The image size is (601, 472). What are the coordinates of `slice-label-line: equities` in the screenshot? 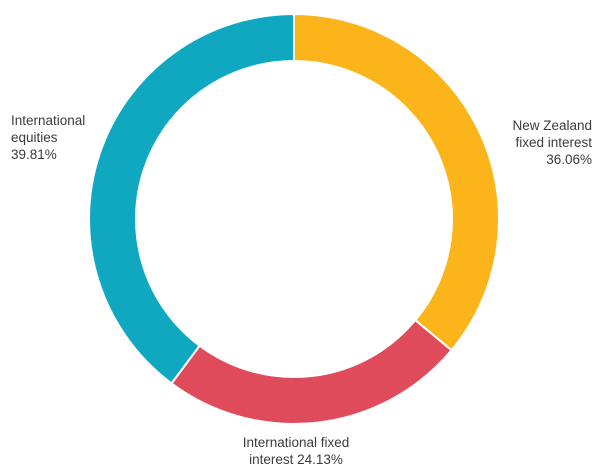 It's located at (34, 137).